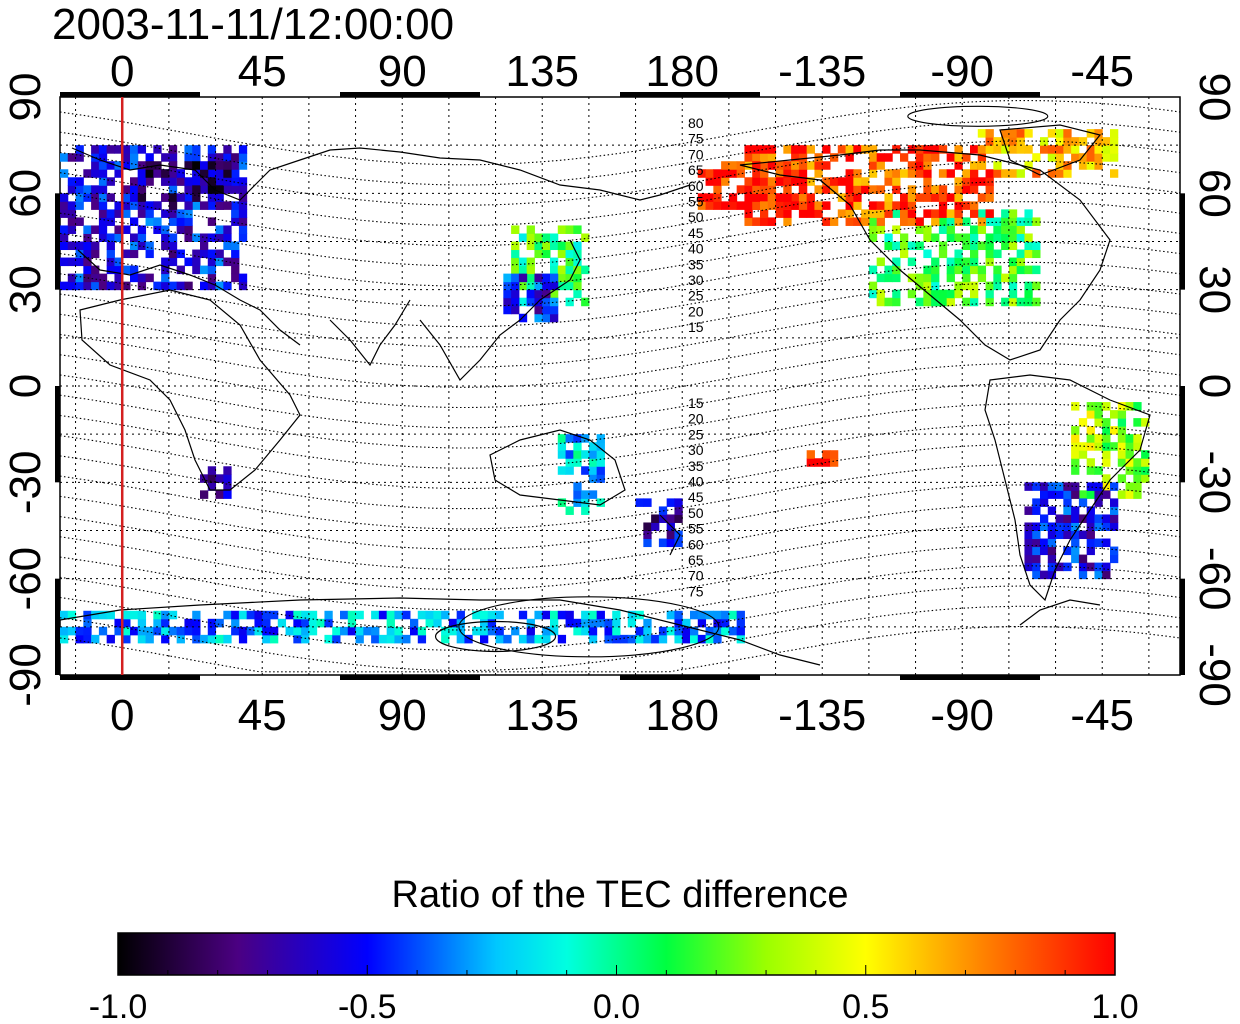 This screenshot has height=1024, width=1240. What do you see at coordinates (402, 715) in the screenshot?
I see `lon-tick-label-bottom: 90` at bounding box center [402, 715].